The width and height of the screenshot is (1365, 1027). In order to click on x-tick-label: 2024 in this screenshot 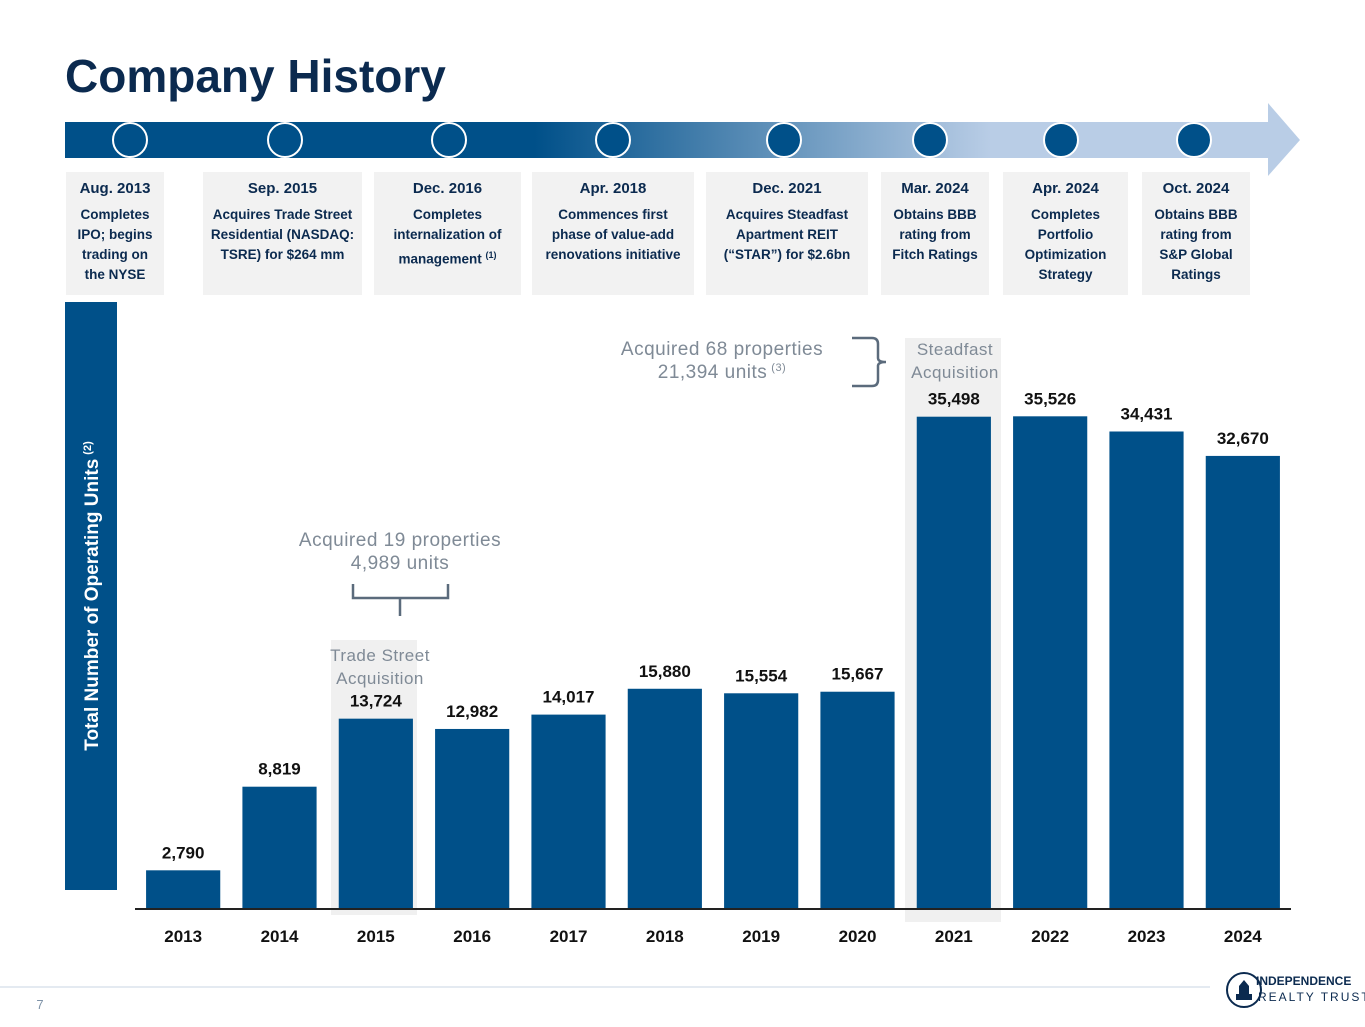, I will do `click(1243, 936)`.